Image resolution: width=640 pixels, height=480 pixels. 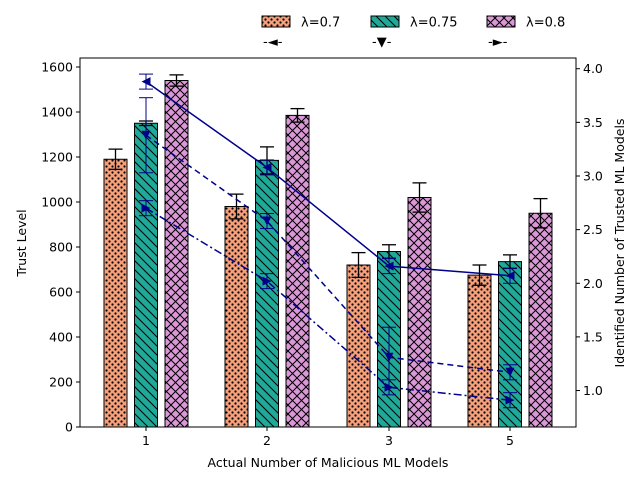 I want to click on x-tick-label: 2, so click(x=267, y=440).